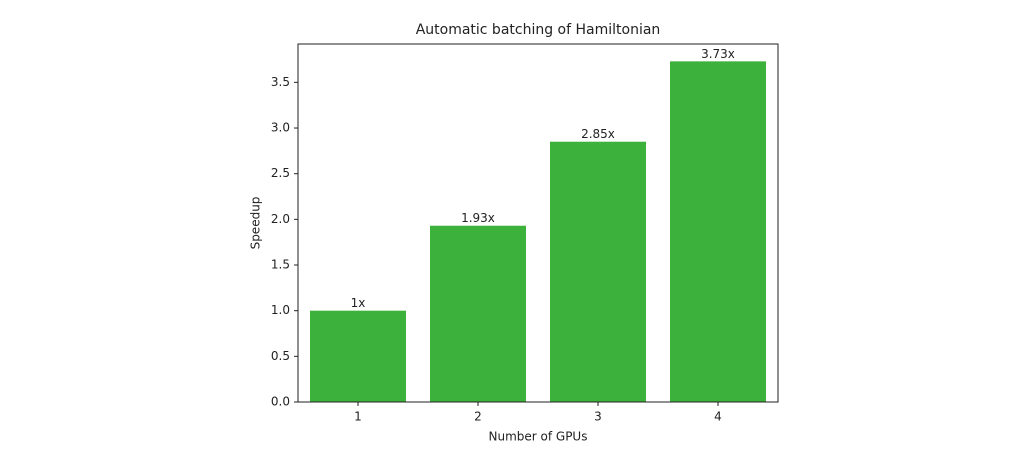 The width and height of the screenshot is (1029, 455). Describe the element at coordinates (718, 54) in the screenshot. I see `value-label: 3.73x` at that location.